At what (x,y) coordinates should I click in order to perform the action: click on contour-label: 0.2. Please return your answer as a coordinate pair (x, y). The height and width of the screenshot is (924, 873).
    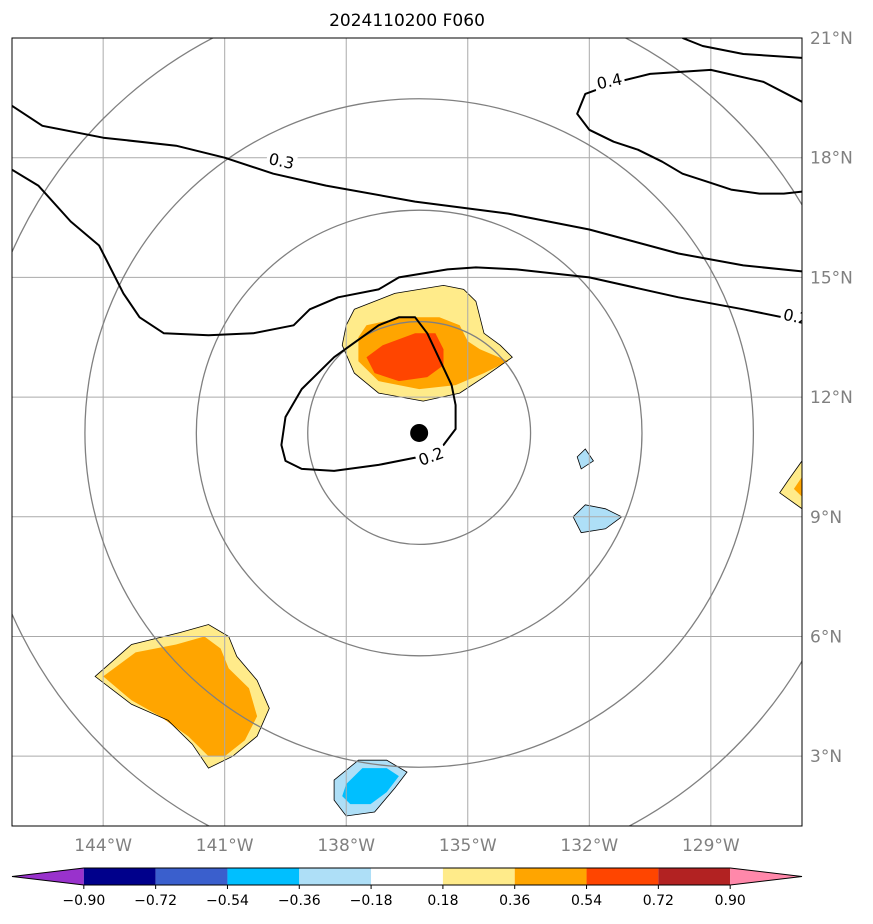
    Looking at the image, I should click on (796, 317).